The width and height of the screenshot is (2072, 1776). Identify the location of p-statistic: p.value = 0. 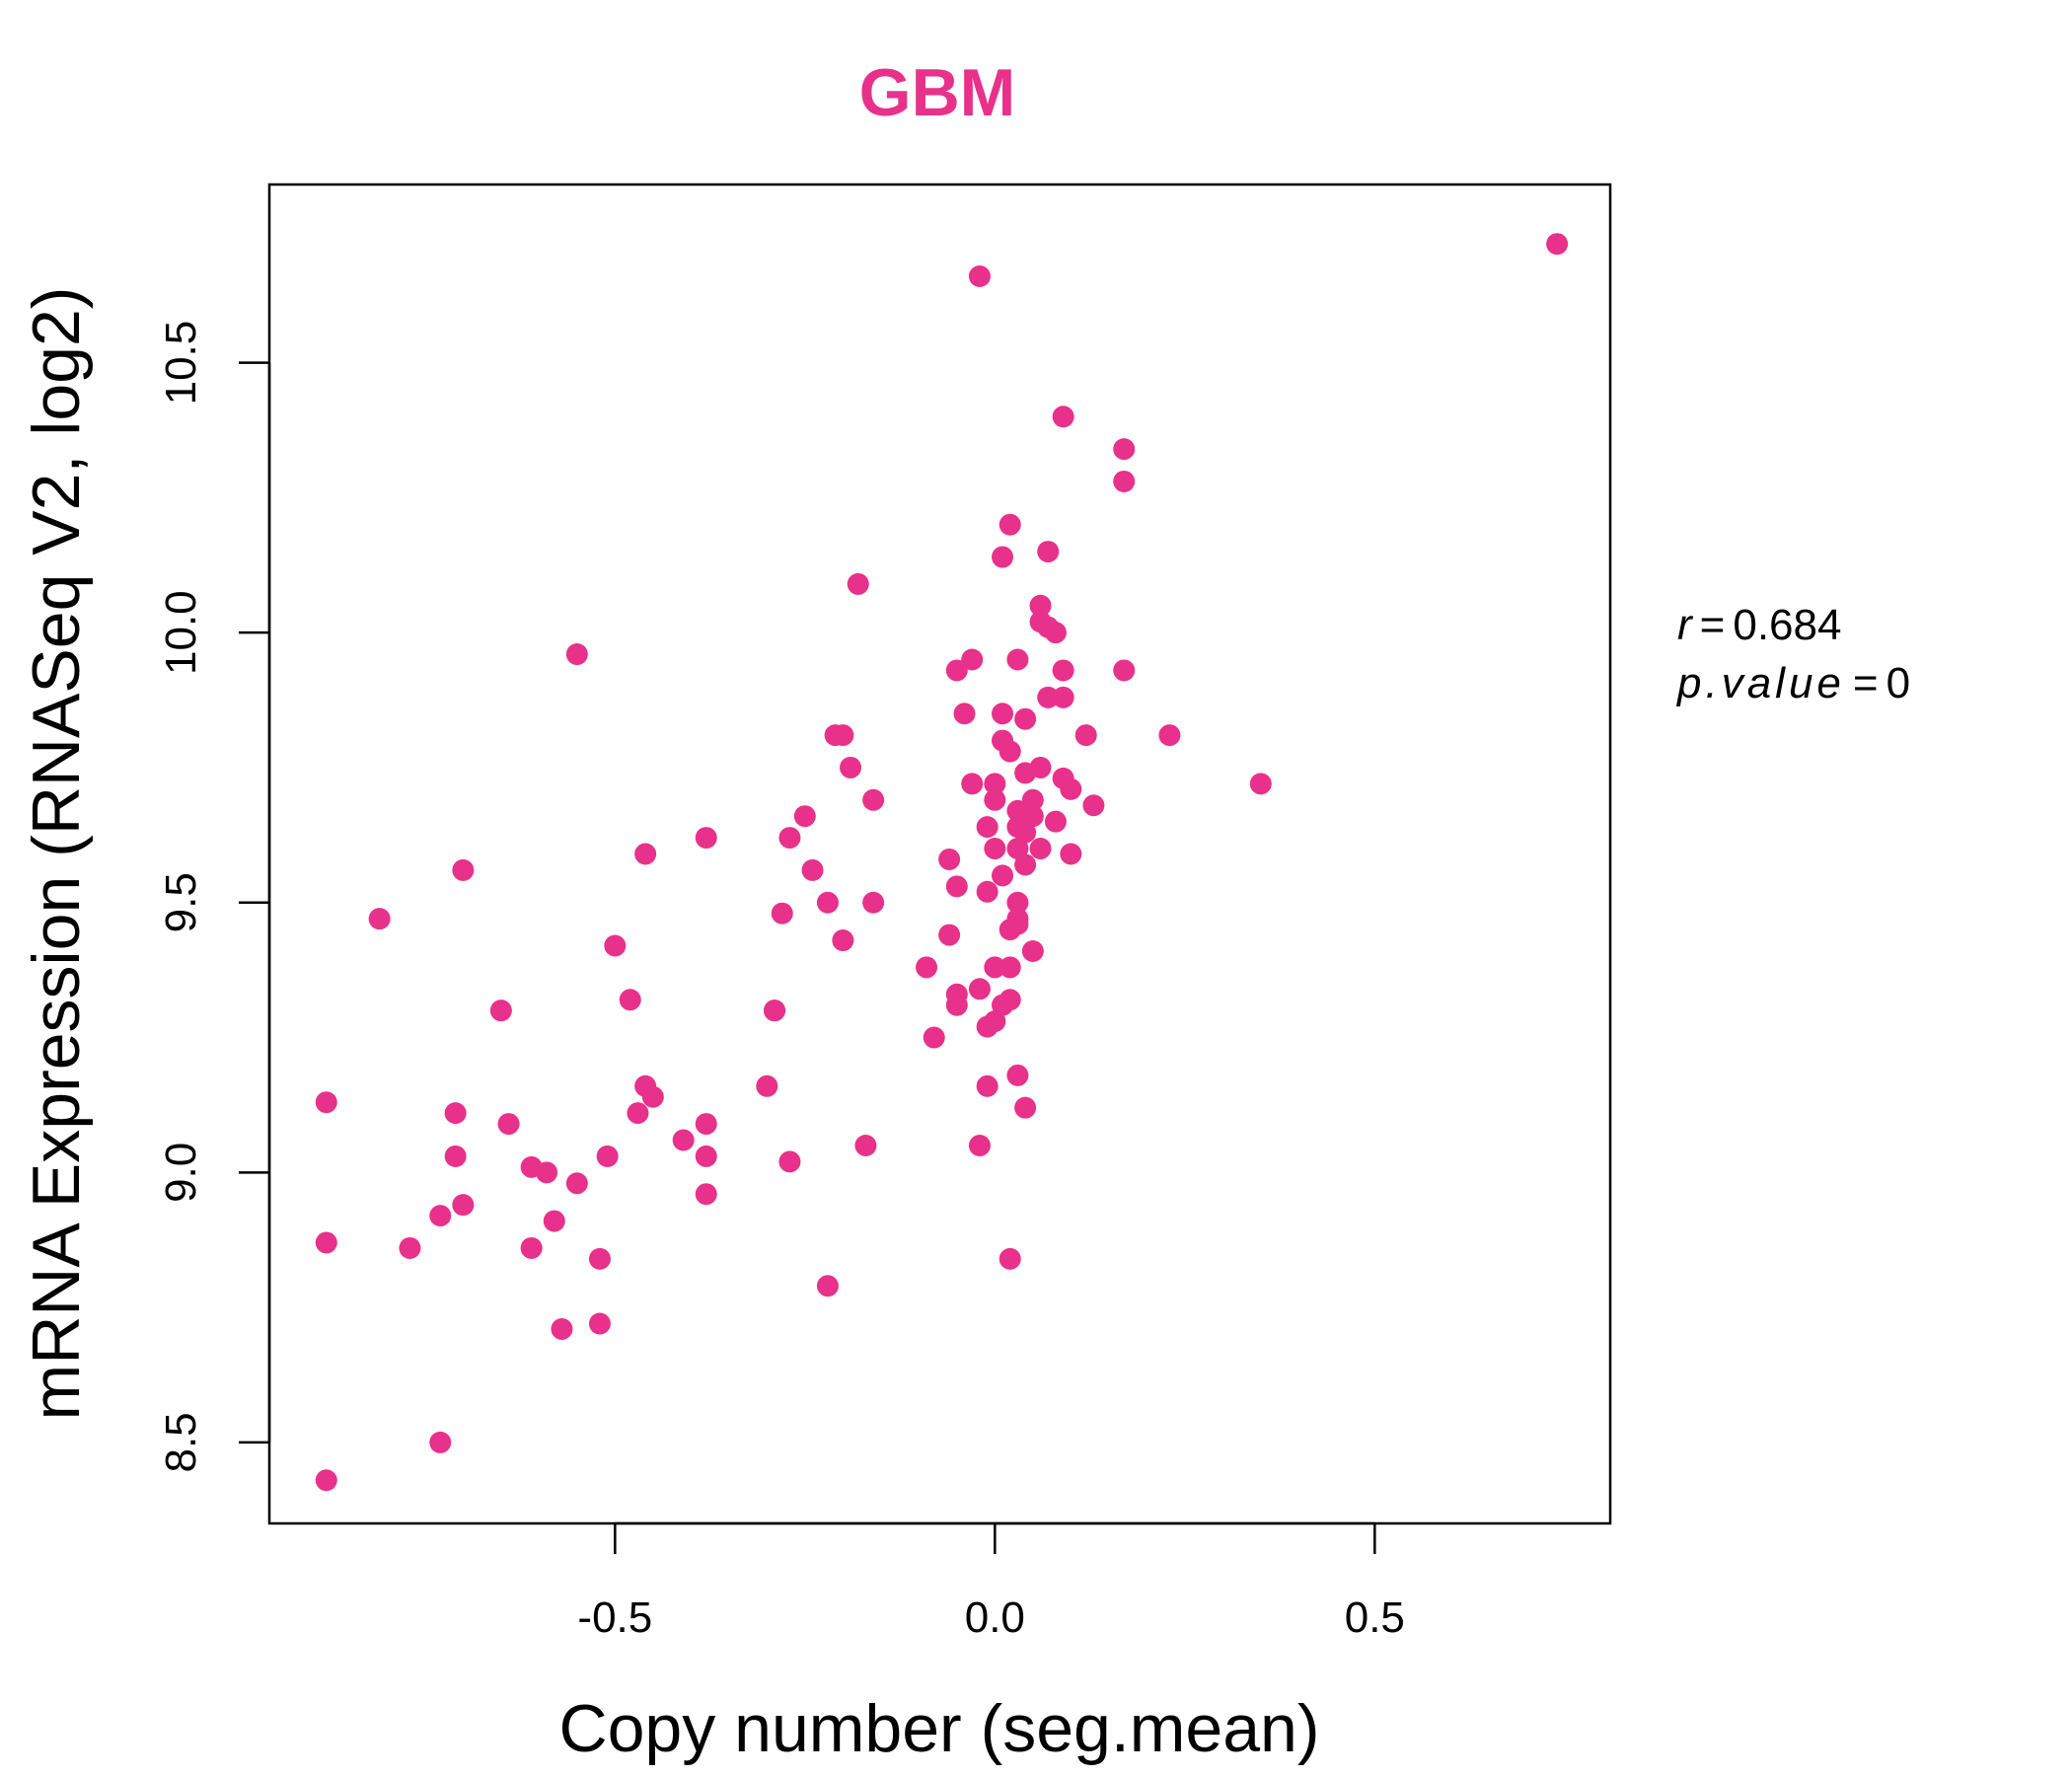
(1793, 683).